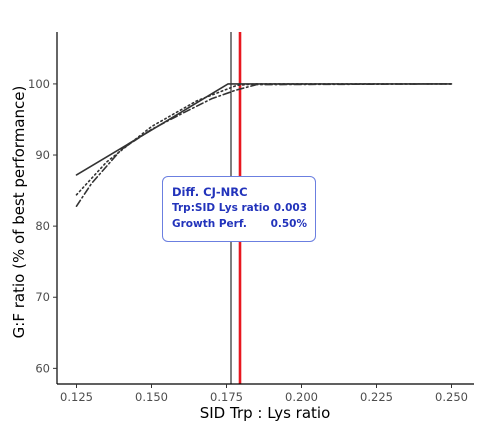 The width and height of the screenshot is (489, 434). I want to click on annotation-row: Growth Perf. 0.50%, so click(239, 224).